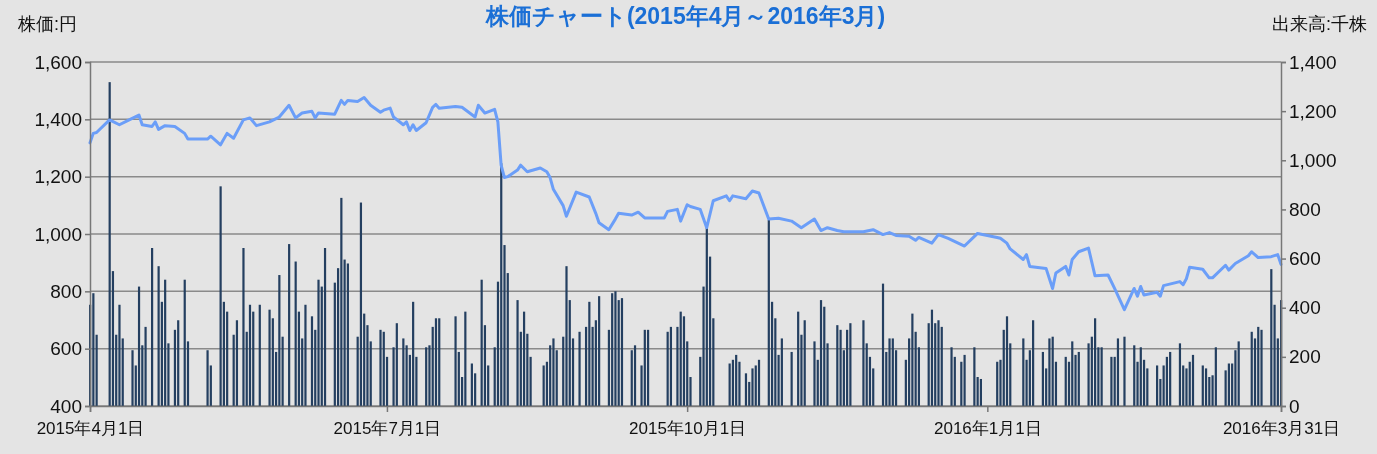  What do you see at coordinates (1281, 428) in the screenshot?
I see `x-tick-label: 2016年3月31日` at bounding box center [1281, 428].